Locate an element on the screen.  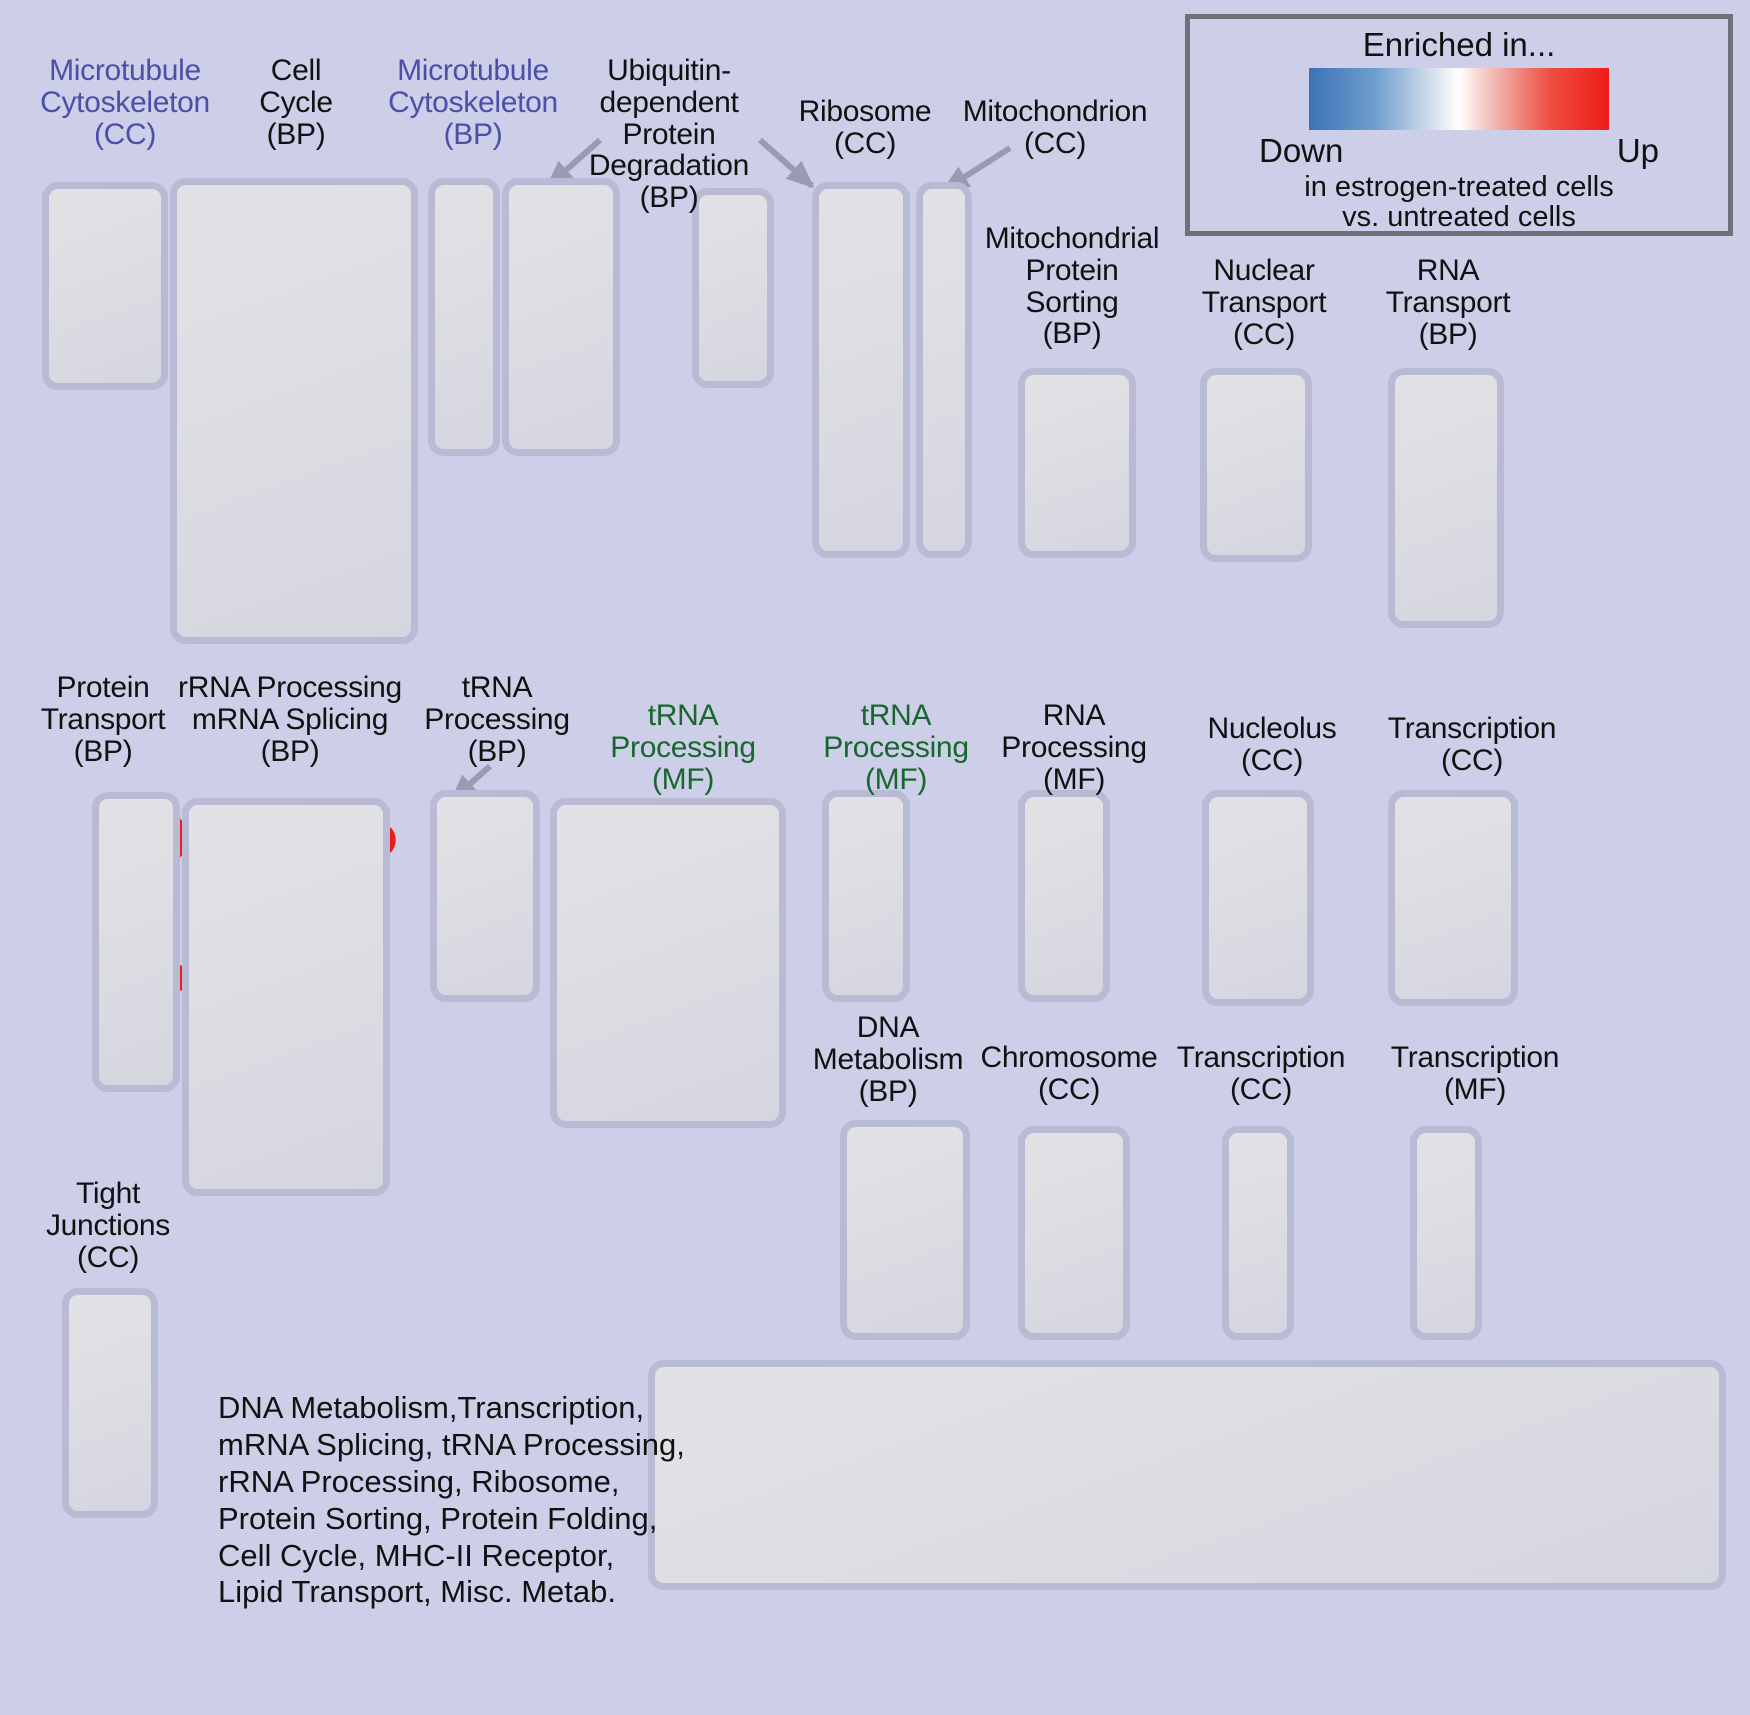
cluster-label-transcription-cc-top: Transcription (CC) is located at coordinates (1472, 744).